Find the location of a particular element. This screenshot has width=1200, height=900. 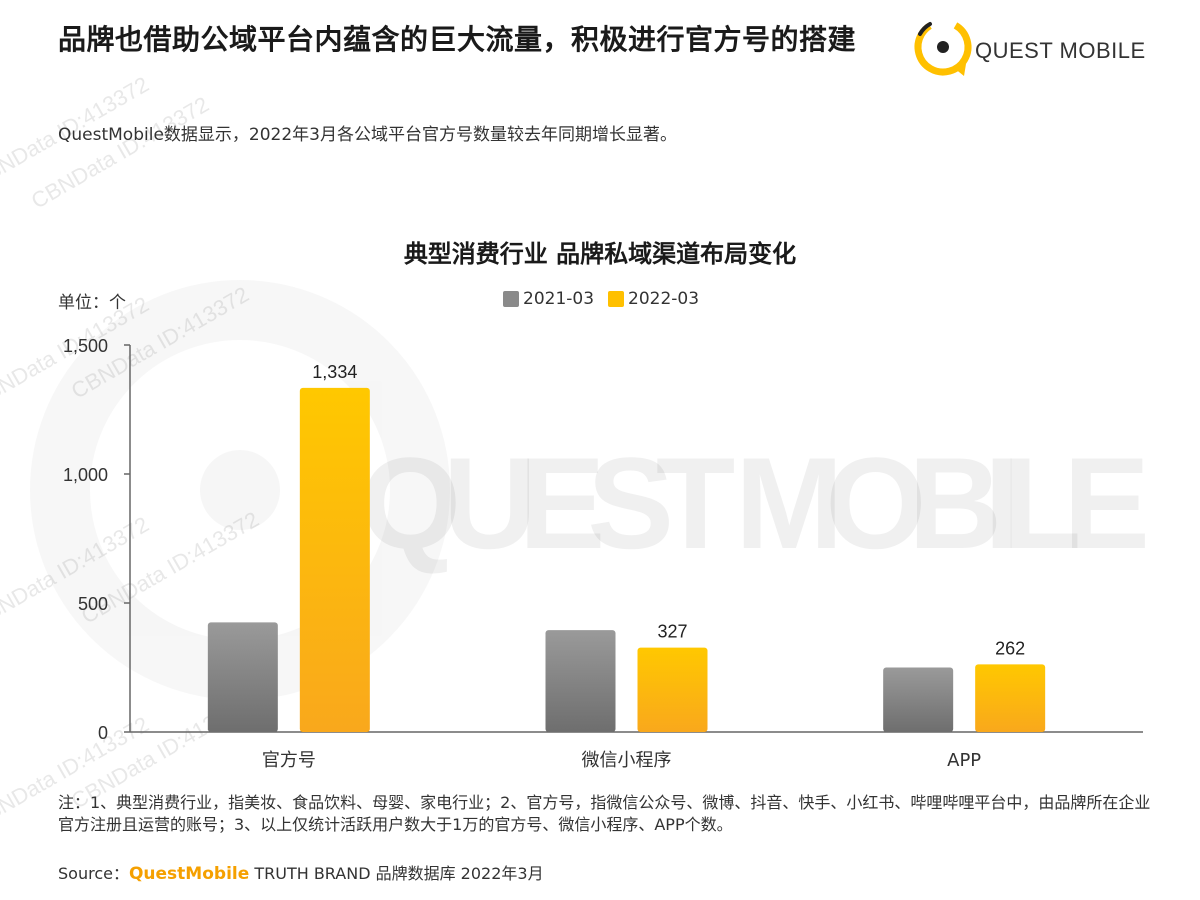

data-label: 262 is located at coordinates (1010, 648).